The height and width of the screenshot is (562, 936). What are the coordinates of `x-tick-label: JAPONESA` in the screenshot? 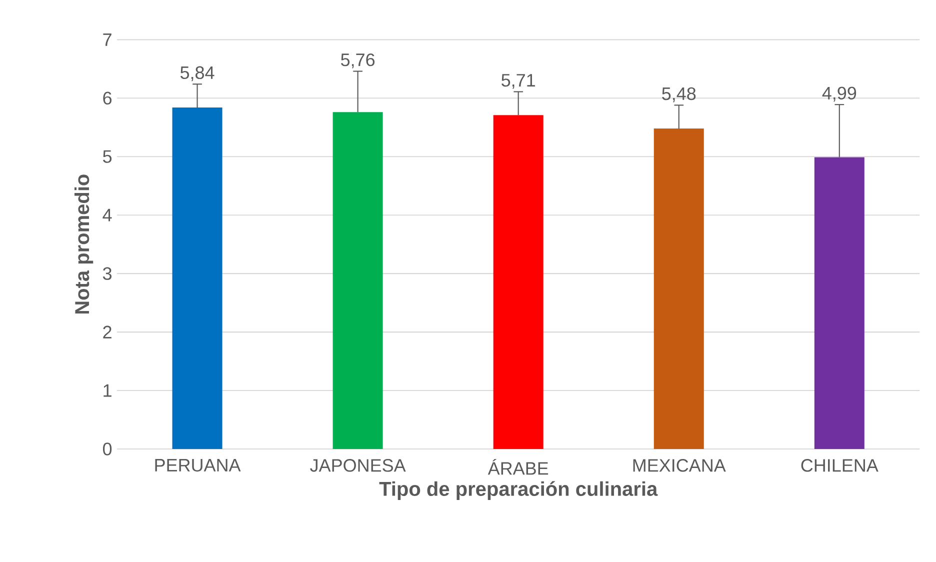 It's located at (358, 465).